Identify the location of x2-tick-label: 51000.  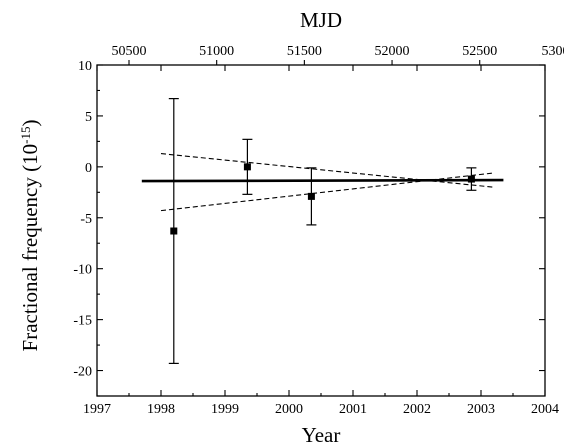
(216, 51).